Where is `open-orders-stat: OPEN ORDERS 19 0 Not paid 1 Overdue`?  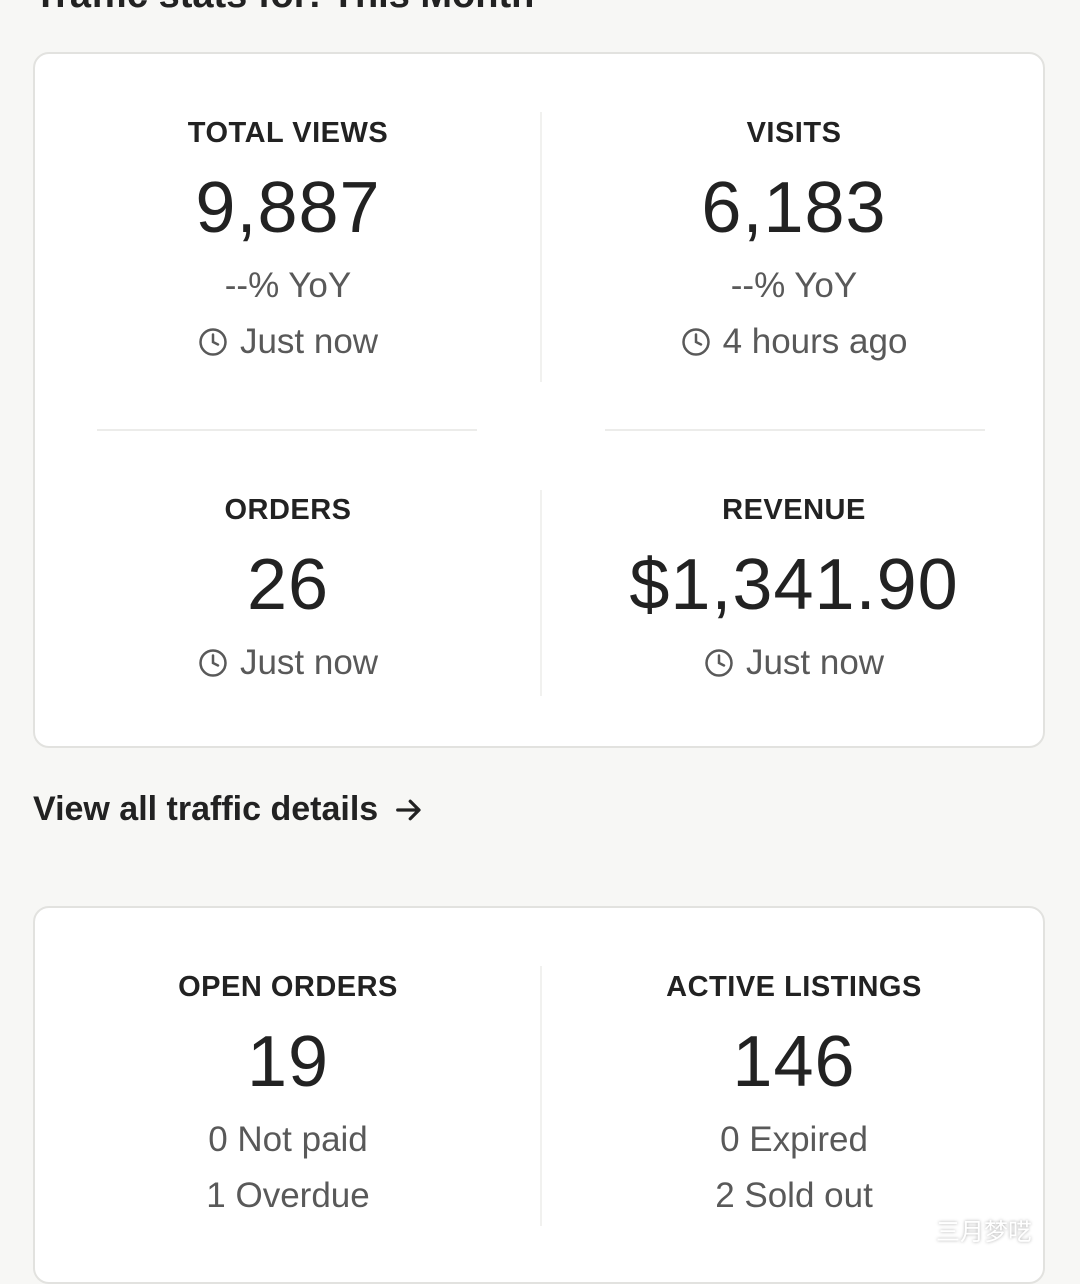 open-orders-stat: OPEN ORDERS 19 0 Not paid 1 Overdue is located at coordinates (288, 1097).